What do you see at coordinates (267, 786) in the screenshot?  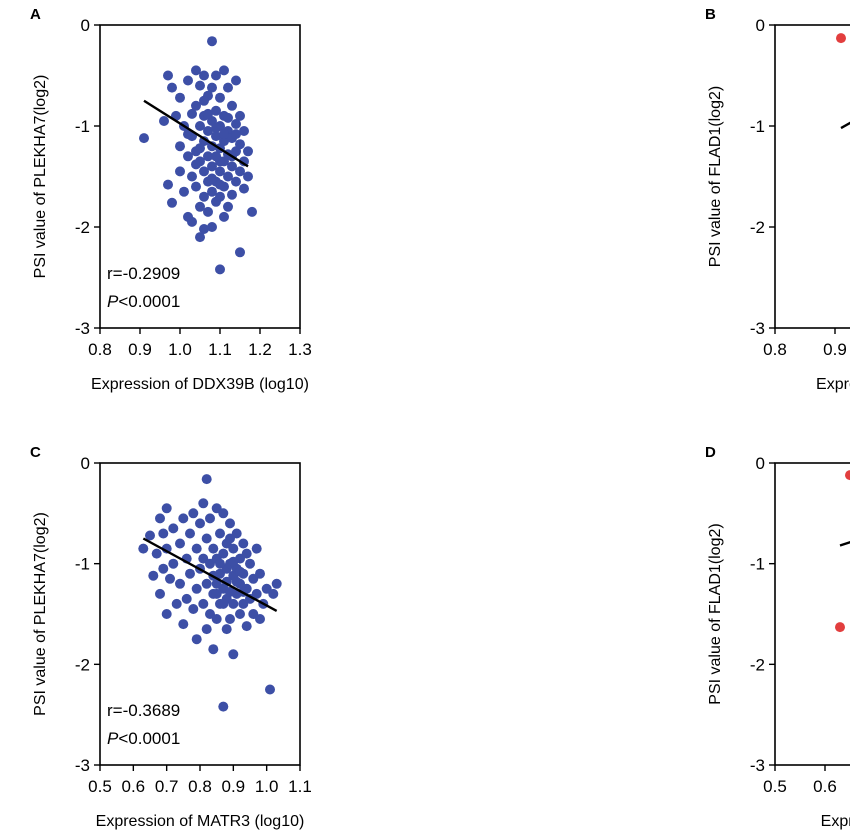 I see `x-tick-label: 1.0` at bounding box center [267, 786].